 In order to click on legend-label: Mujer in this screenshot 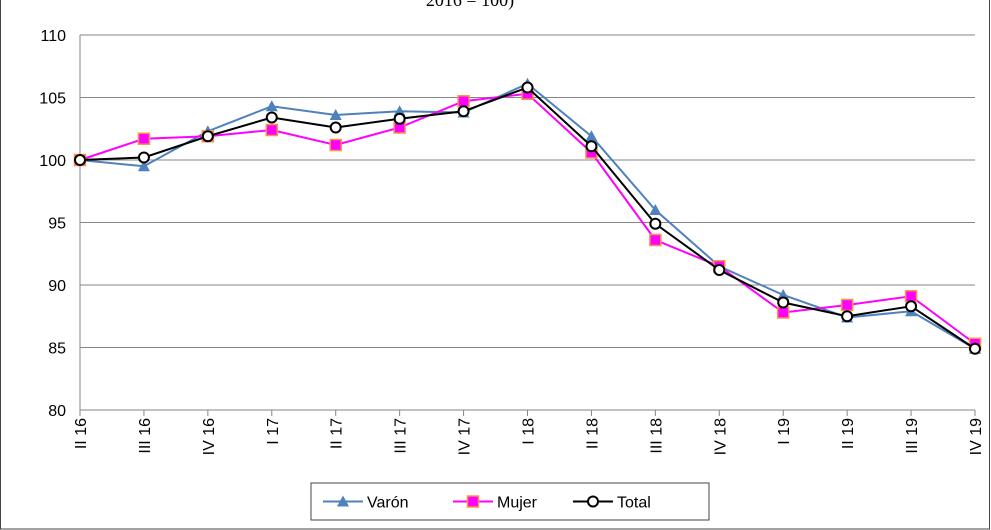, I will do `click(517, 503)`.